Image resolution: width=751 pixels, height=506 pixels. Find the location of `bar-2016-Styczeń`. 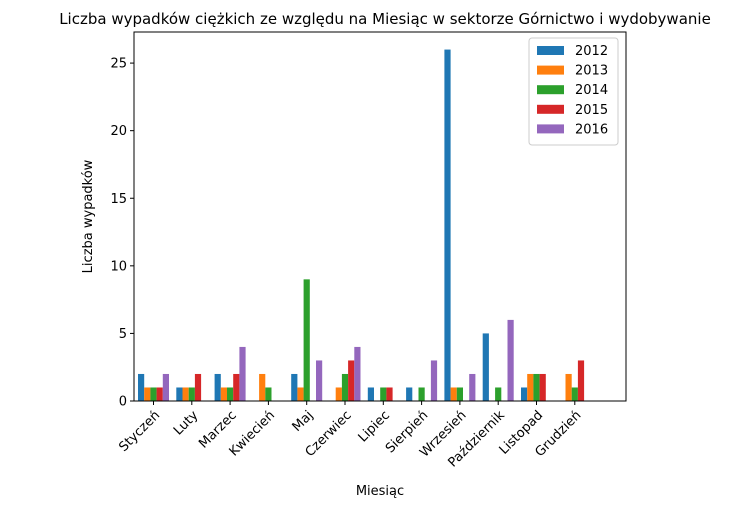

bar-2016-Styczeń is located at coordinates (165, 387).